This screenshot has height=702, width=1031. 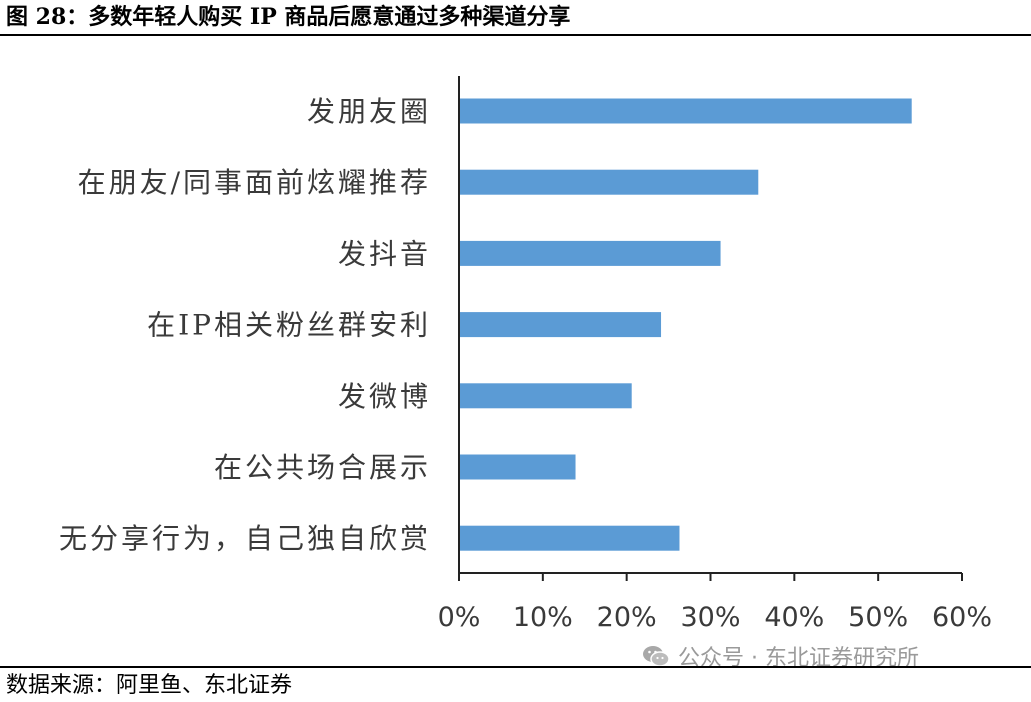 What do you see at coordinates (369, 111) in the screenshot?
I see `category-label: 发朋友圈` at bounding box center [369, 111].